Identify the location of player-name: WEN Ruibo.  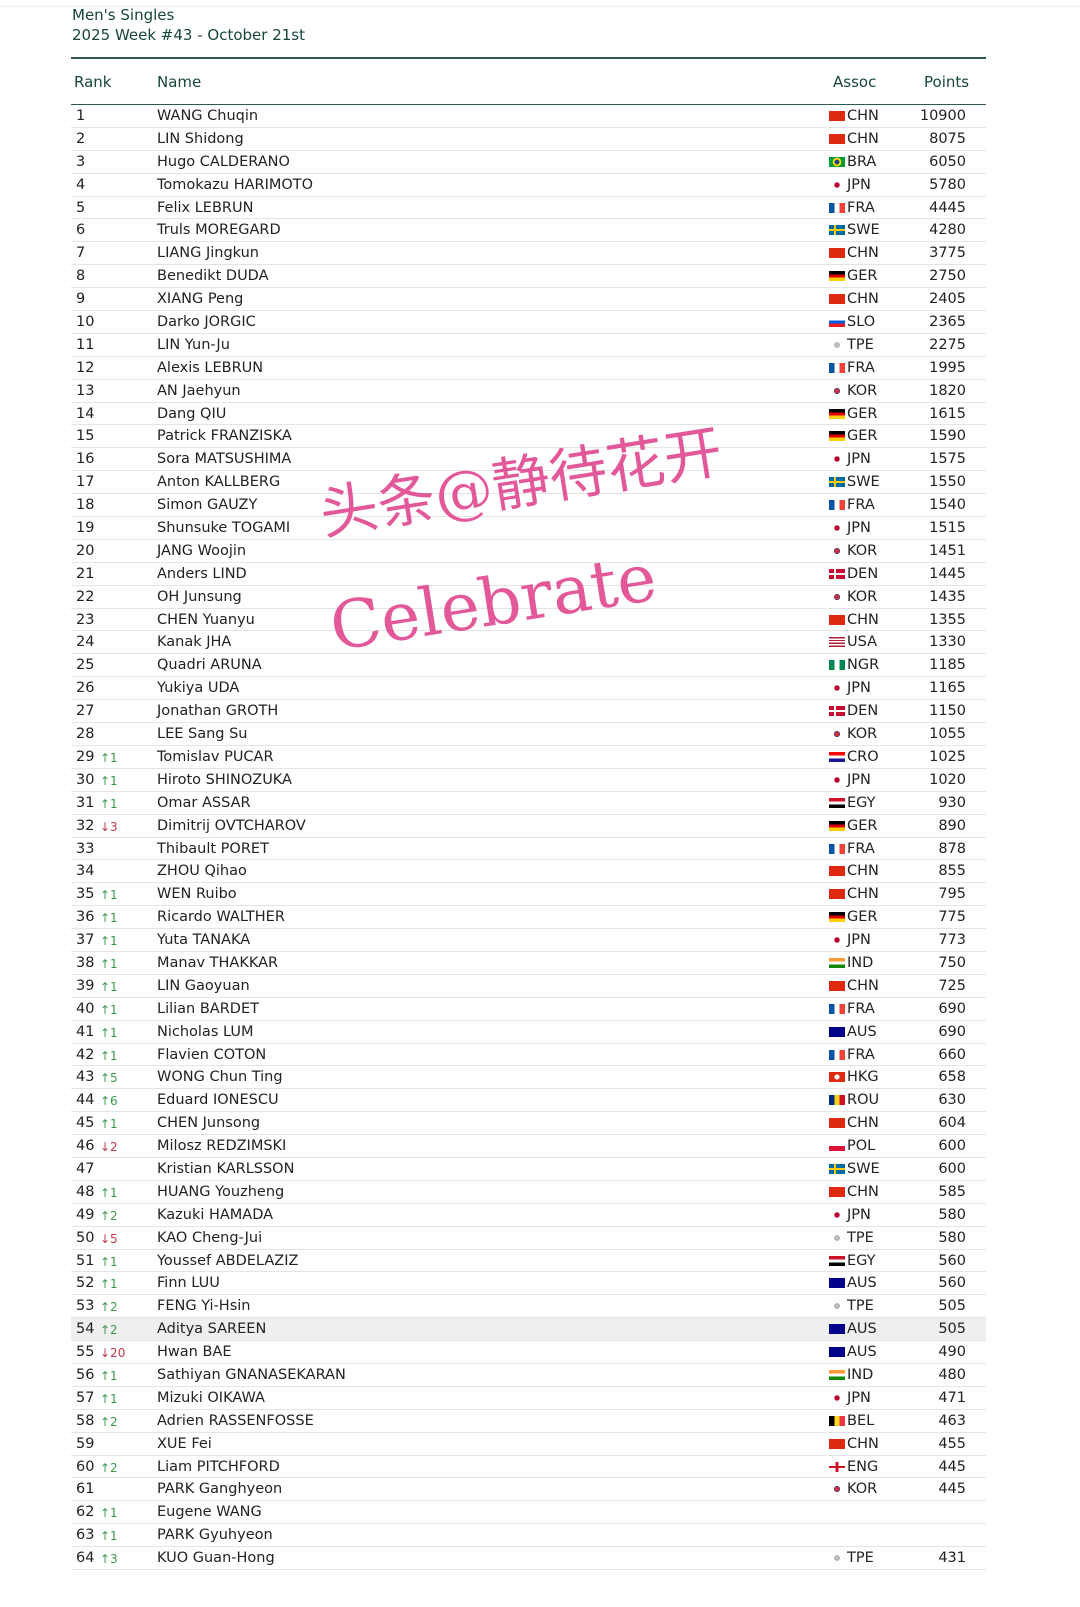
(197, 894).